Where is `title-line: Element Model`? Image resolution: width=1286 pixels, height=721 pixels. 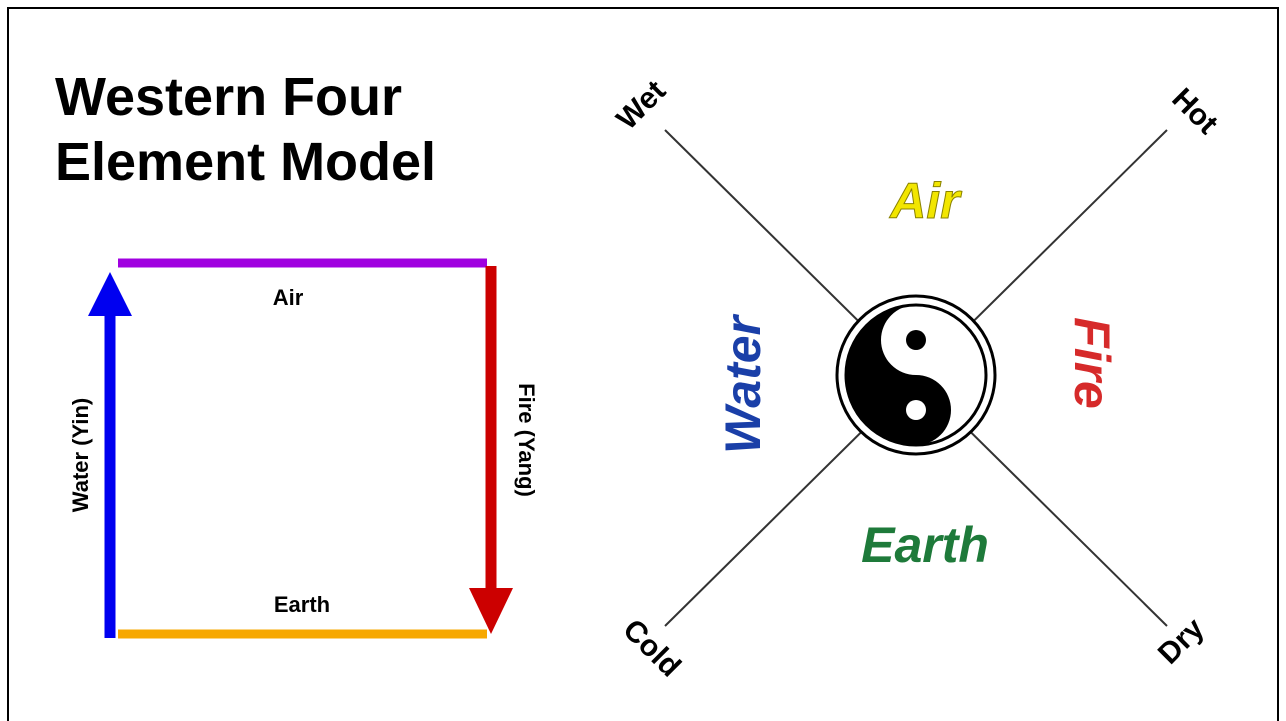 title-line: Element Model is located at coordinates (245, 162).